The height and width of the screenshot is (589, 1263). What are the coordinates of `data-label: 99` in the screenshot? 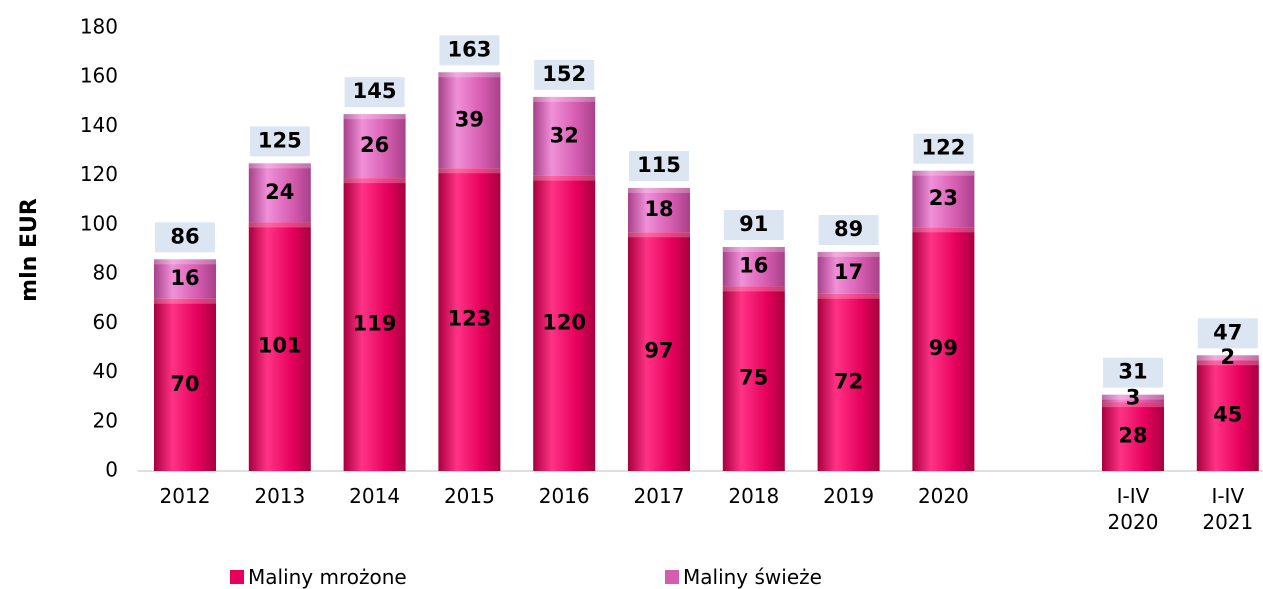 It's located at (943, 348).